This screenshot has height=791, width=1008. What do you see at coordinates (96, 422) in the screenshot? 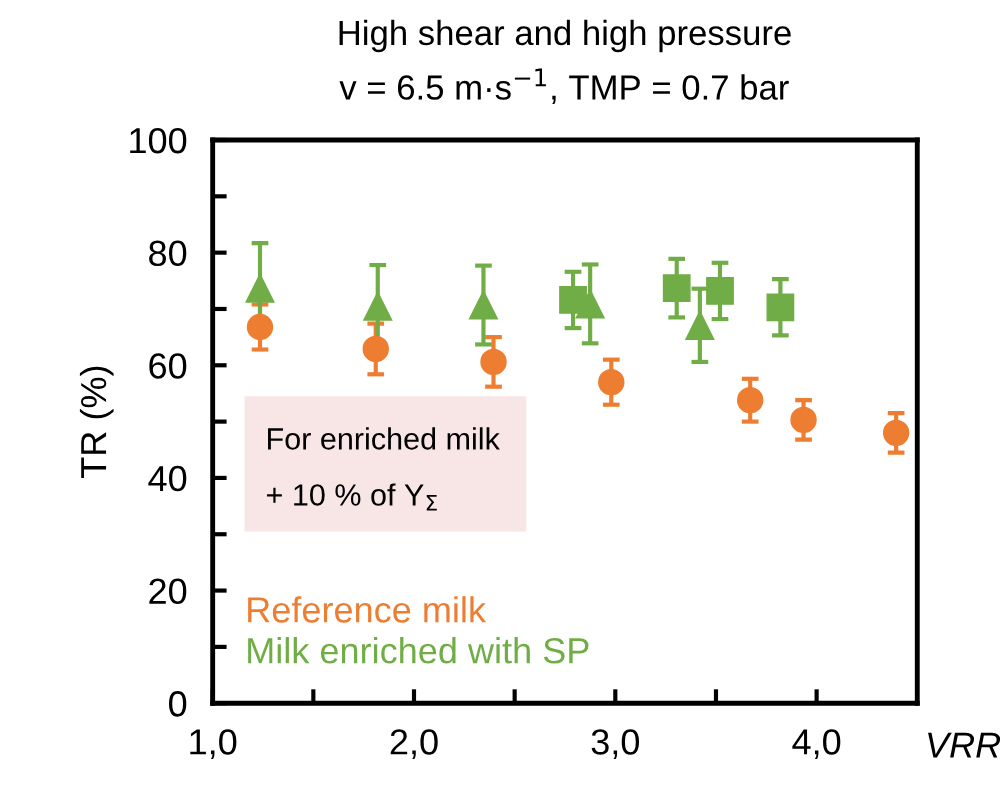
I see `y-axis-title: TR (%)` at bounding box center [96, 422].